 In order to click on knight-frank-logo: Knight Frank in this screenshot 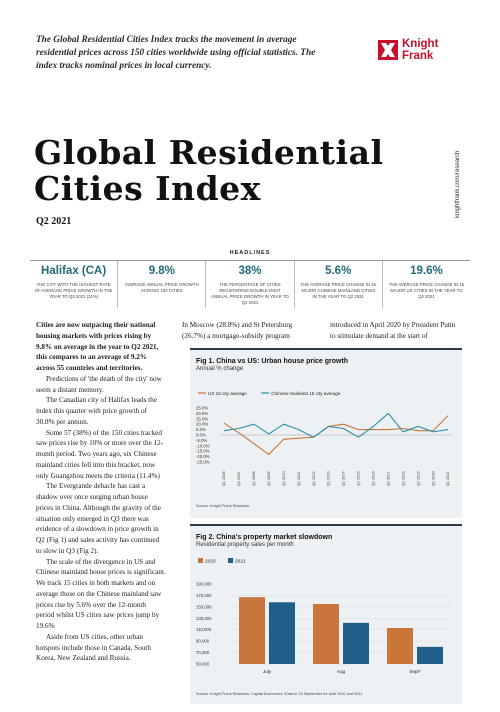, I will do `click(423, 51)`.